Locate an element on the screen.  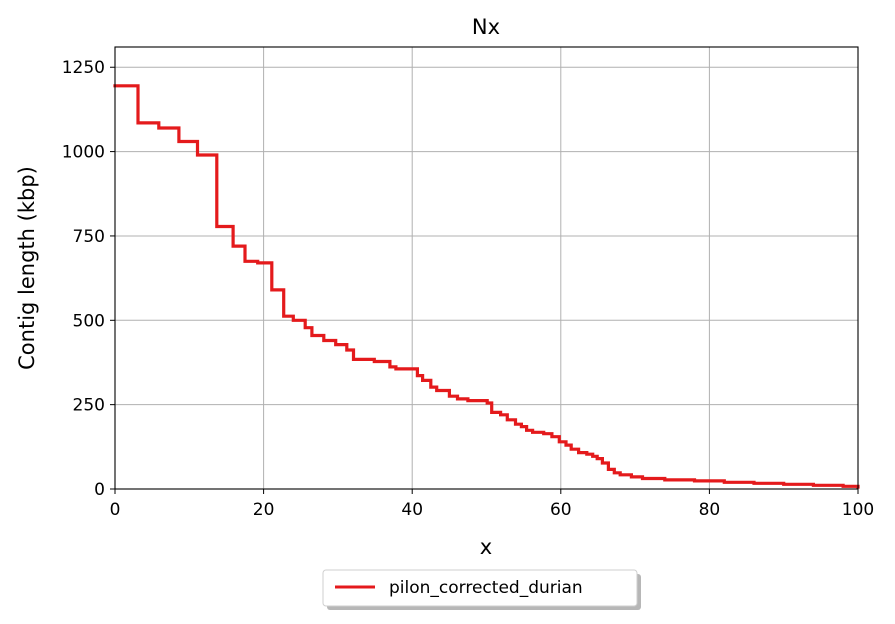
y-axis-title: Contig length (kbp) is located at coordinates (27, 268).